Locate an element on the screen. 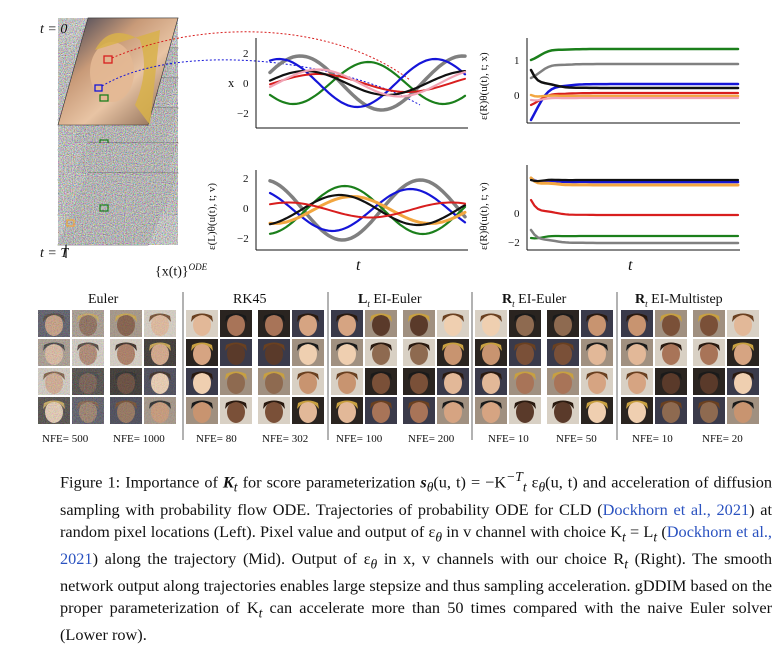 The image size is (779, 646). method-title-lt-ei-euler: Lt EI-Euler is located at coordinates (390, 300).